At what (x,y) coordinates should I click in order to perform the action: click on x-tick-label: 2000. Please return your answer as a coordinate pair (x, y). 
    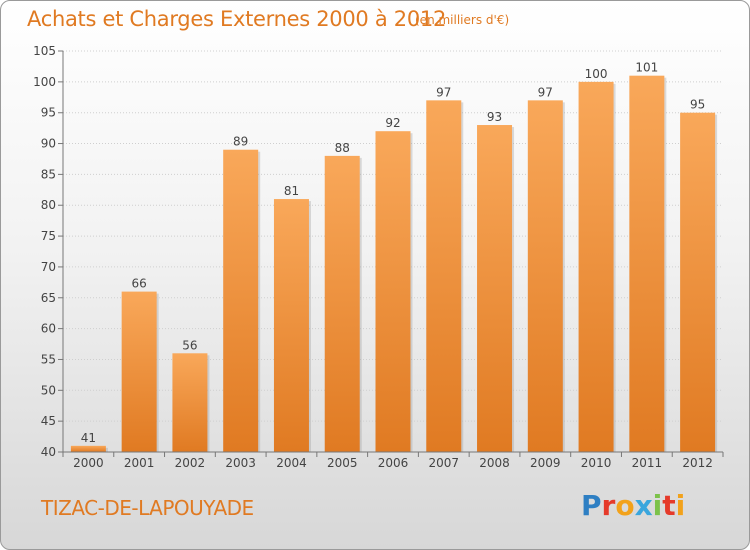
    Looking at the image, I should click on (88, 463).